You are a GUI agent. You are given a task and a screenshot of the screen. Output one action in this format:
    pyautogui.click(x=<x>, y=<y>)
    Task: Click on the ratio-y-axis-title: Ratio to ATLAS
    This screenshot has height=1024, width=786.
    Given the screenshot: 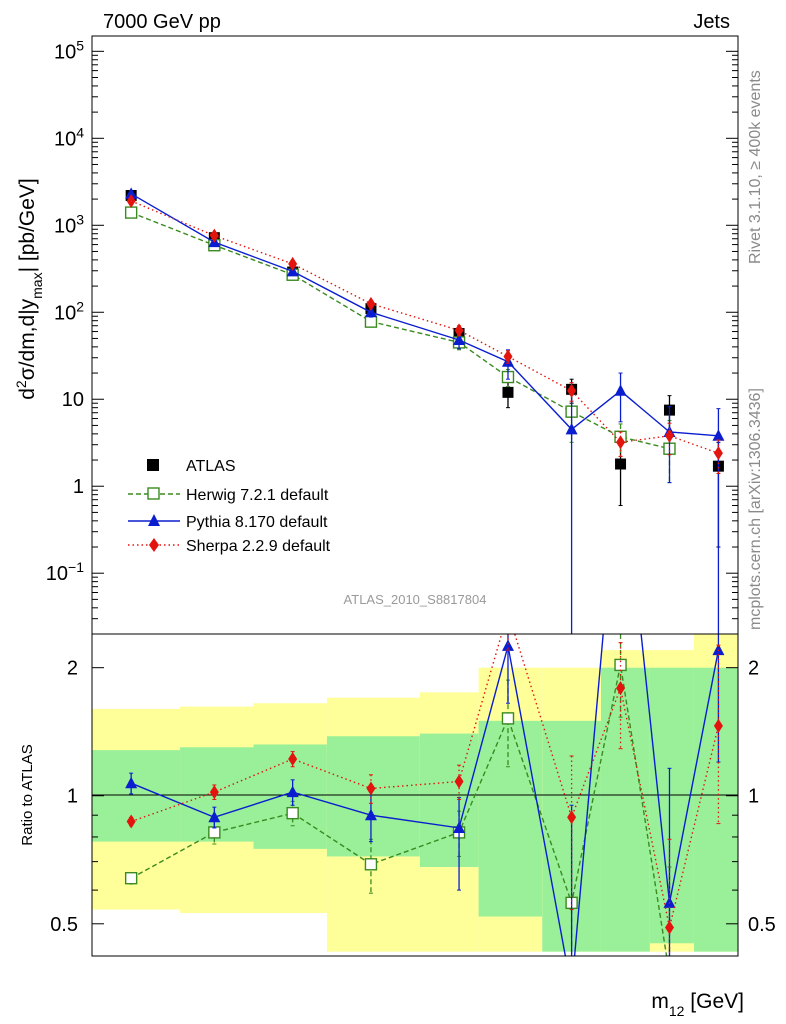 What is the action you would take?
    pyautogui.click(x=27, y=794)
    